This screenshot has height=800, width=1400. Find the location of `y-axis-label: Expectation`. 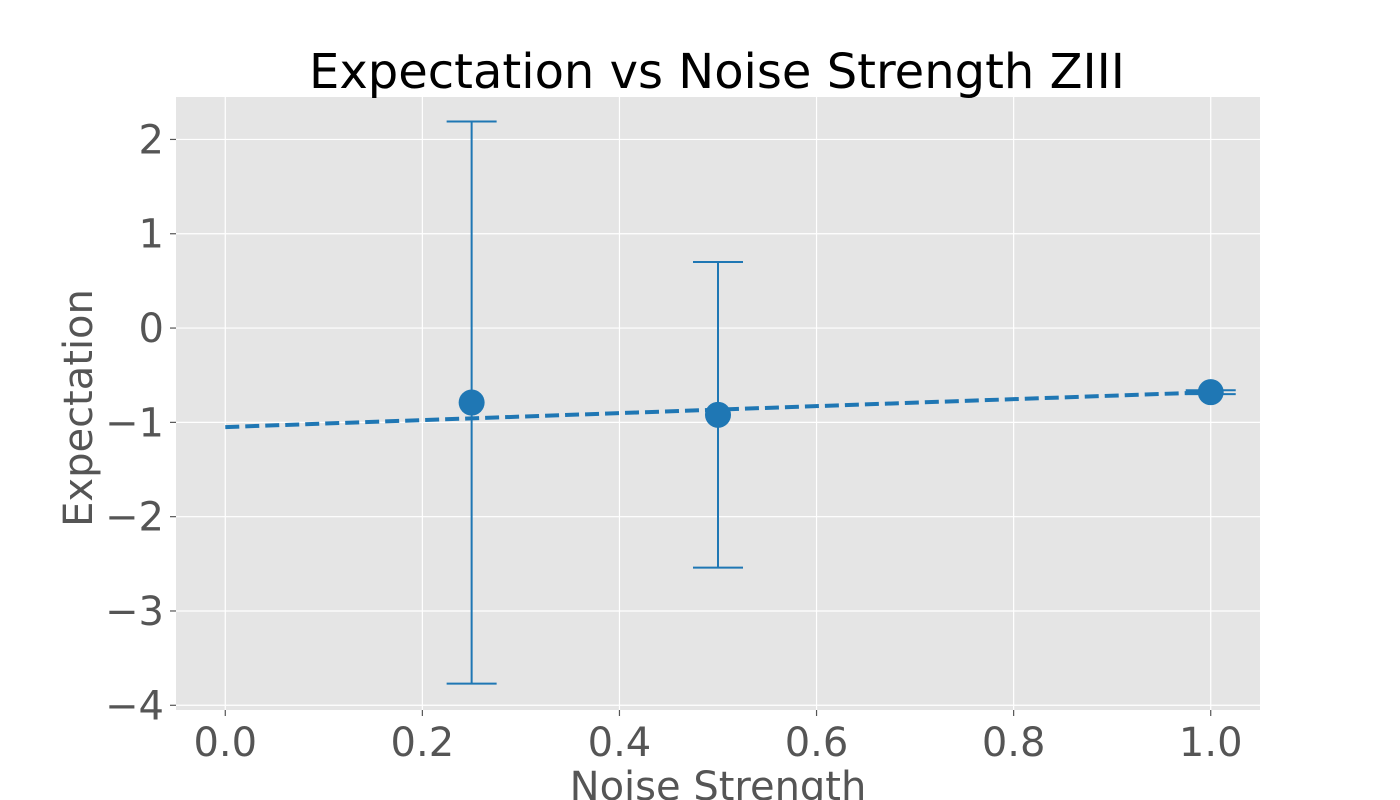

y-axis-label: Expectation is located at coordinates (79, 408).